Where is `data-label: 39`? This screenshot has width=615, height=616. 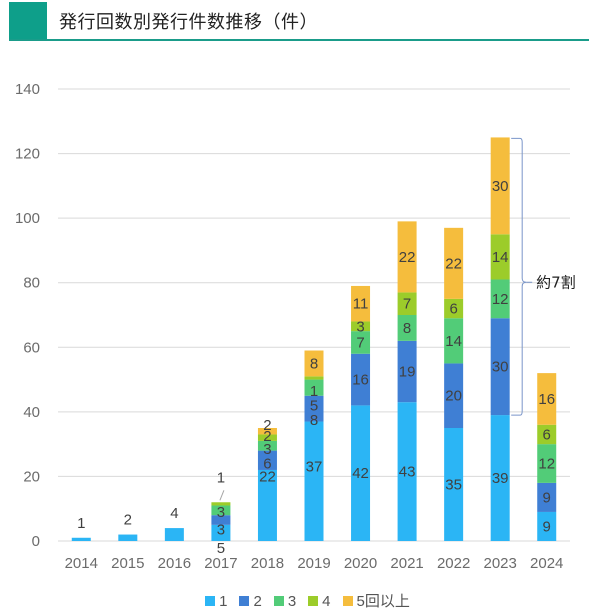 data-label: 39 is located at coordinates (500, 478).